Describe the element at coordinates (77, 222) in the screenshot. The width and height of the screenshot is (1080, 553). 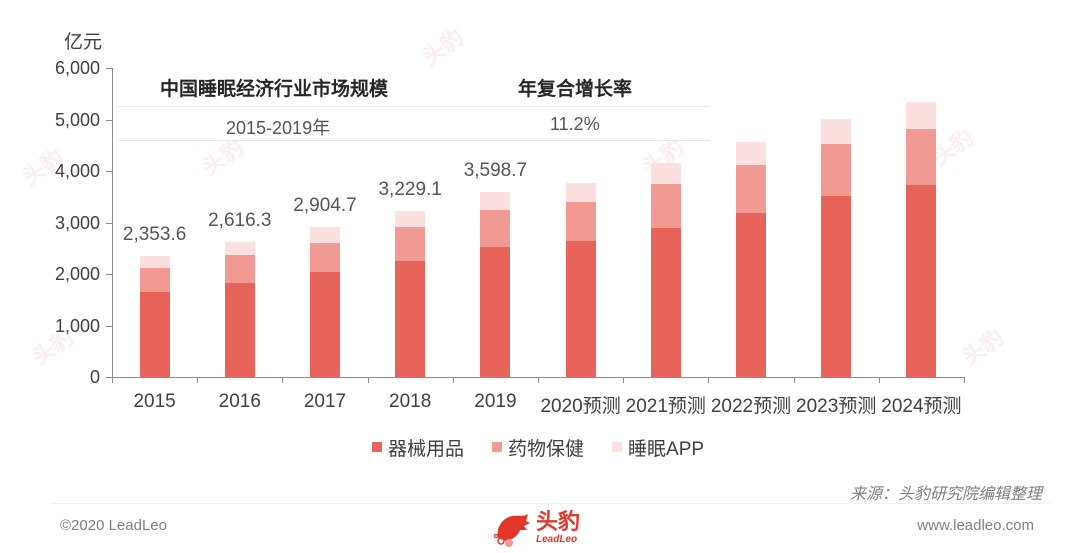
I see `y-tick-label: 3,000` at that location.